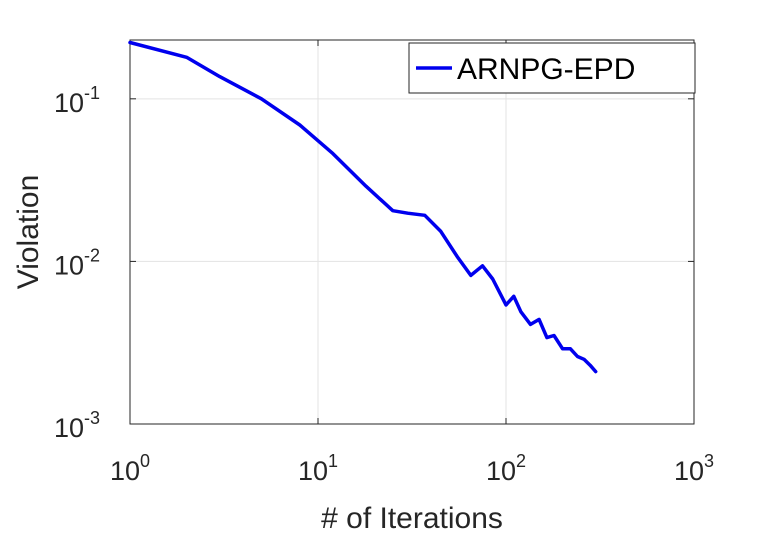 This screenshot has width=768, height=540. What do you see at coordinates (506, 468) in the screenshot?
I see `x-tick-label: 10²` at bounding box center [506, 468].